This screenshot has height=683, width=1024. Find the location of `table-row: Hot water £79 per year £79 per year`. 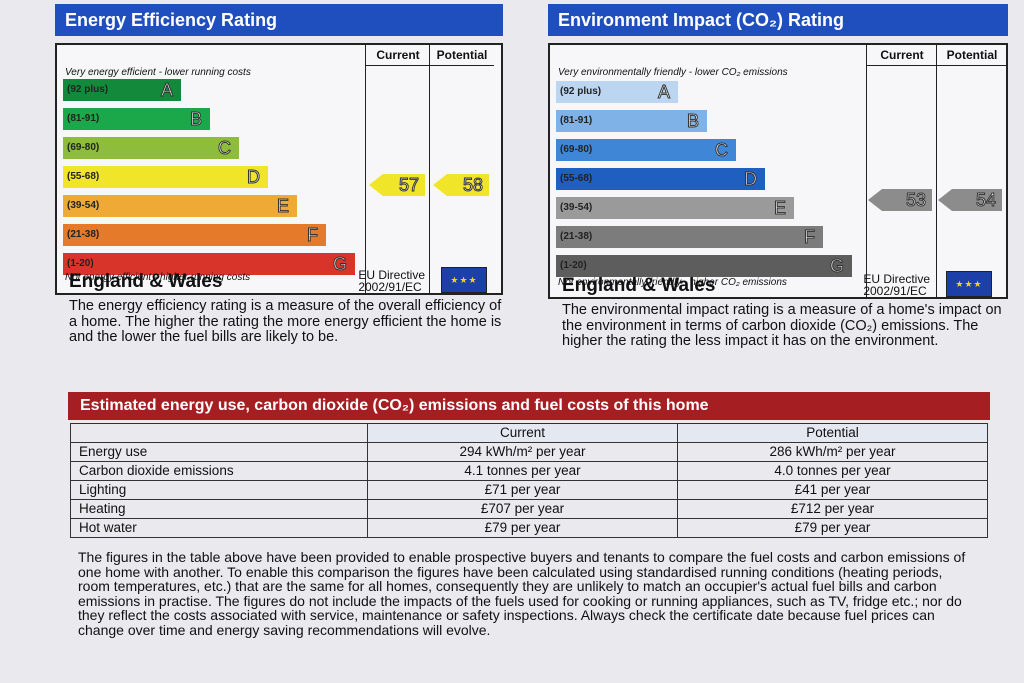

table-row: Hot water £79 per year £79 per year is located at coordinates (529, 528).